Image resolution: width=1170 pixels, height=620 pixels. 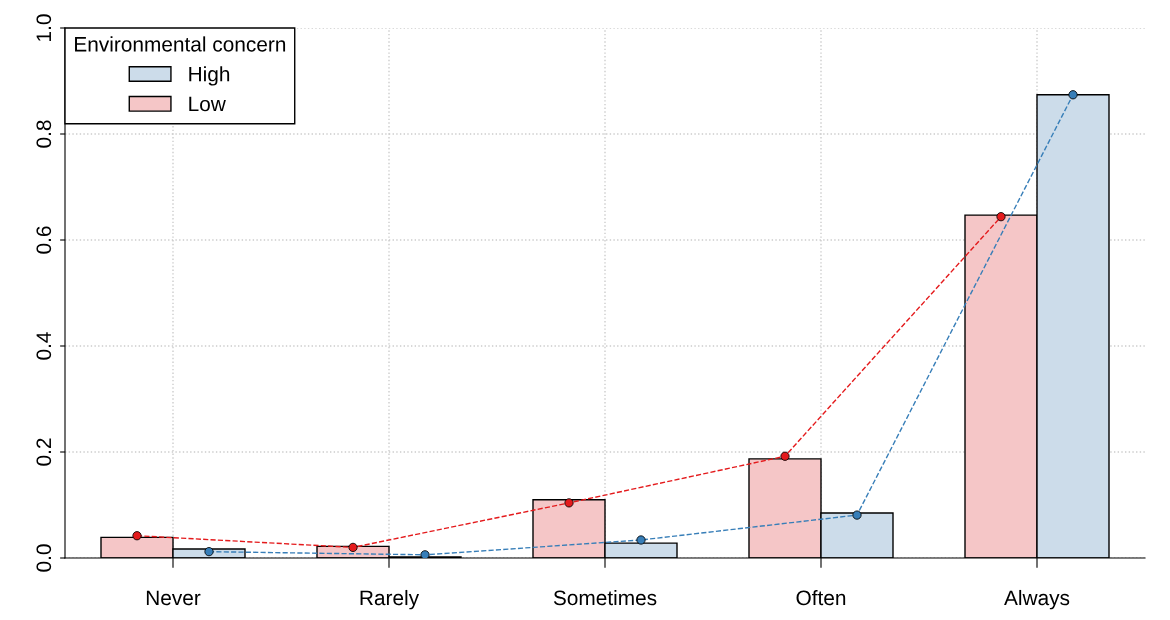 What do you see at coordinates (821, 597) in the screenshot?
I see `x-tick-label: Often` at bounding box center [821, 597].